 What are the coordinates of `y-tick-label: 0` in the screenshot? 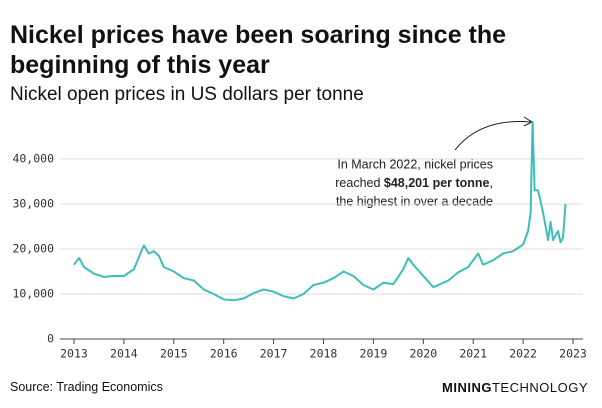 It's located at (50, 339).